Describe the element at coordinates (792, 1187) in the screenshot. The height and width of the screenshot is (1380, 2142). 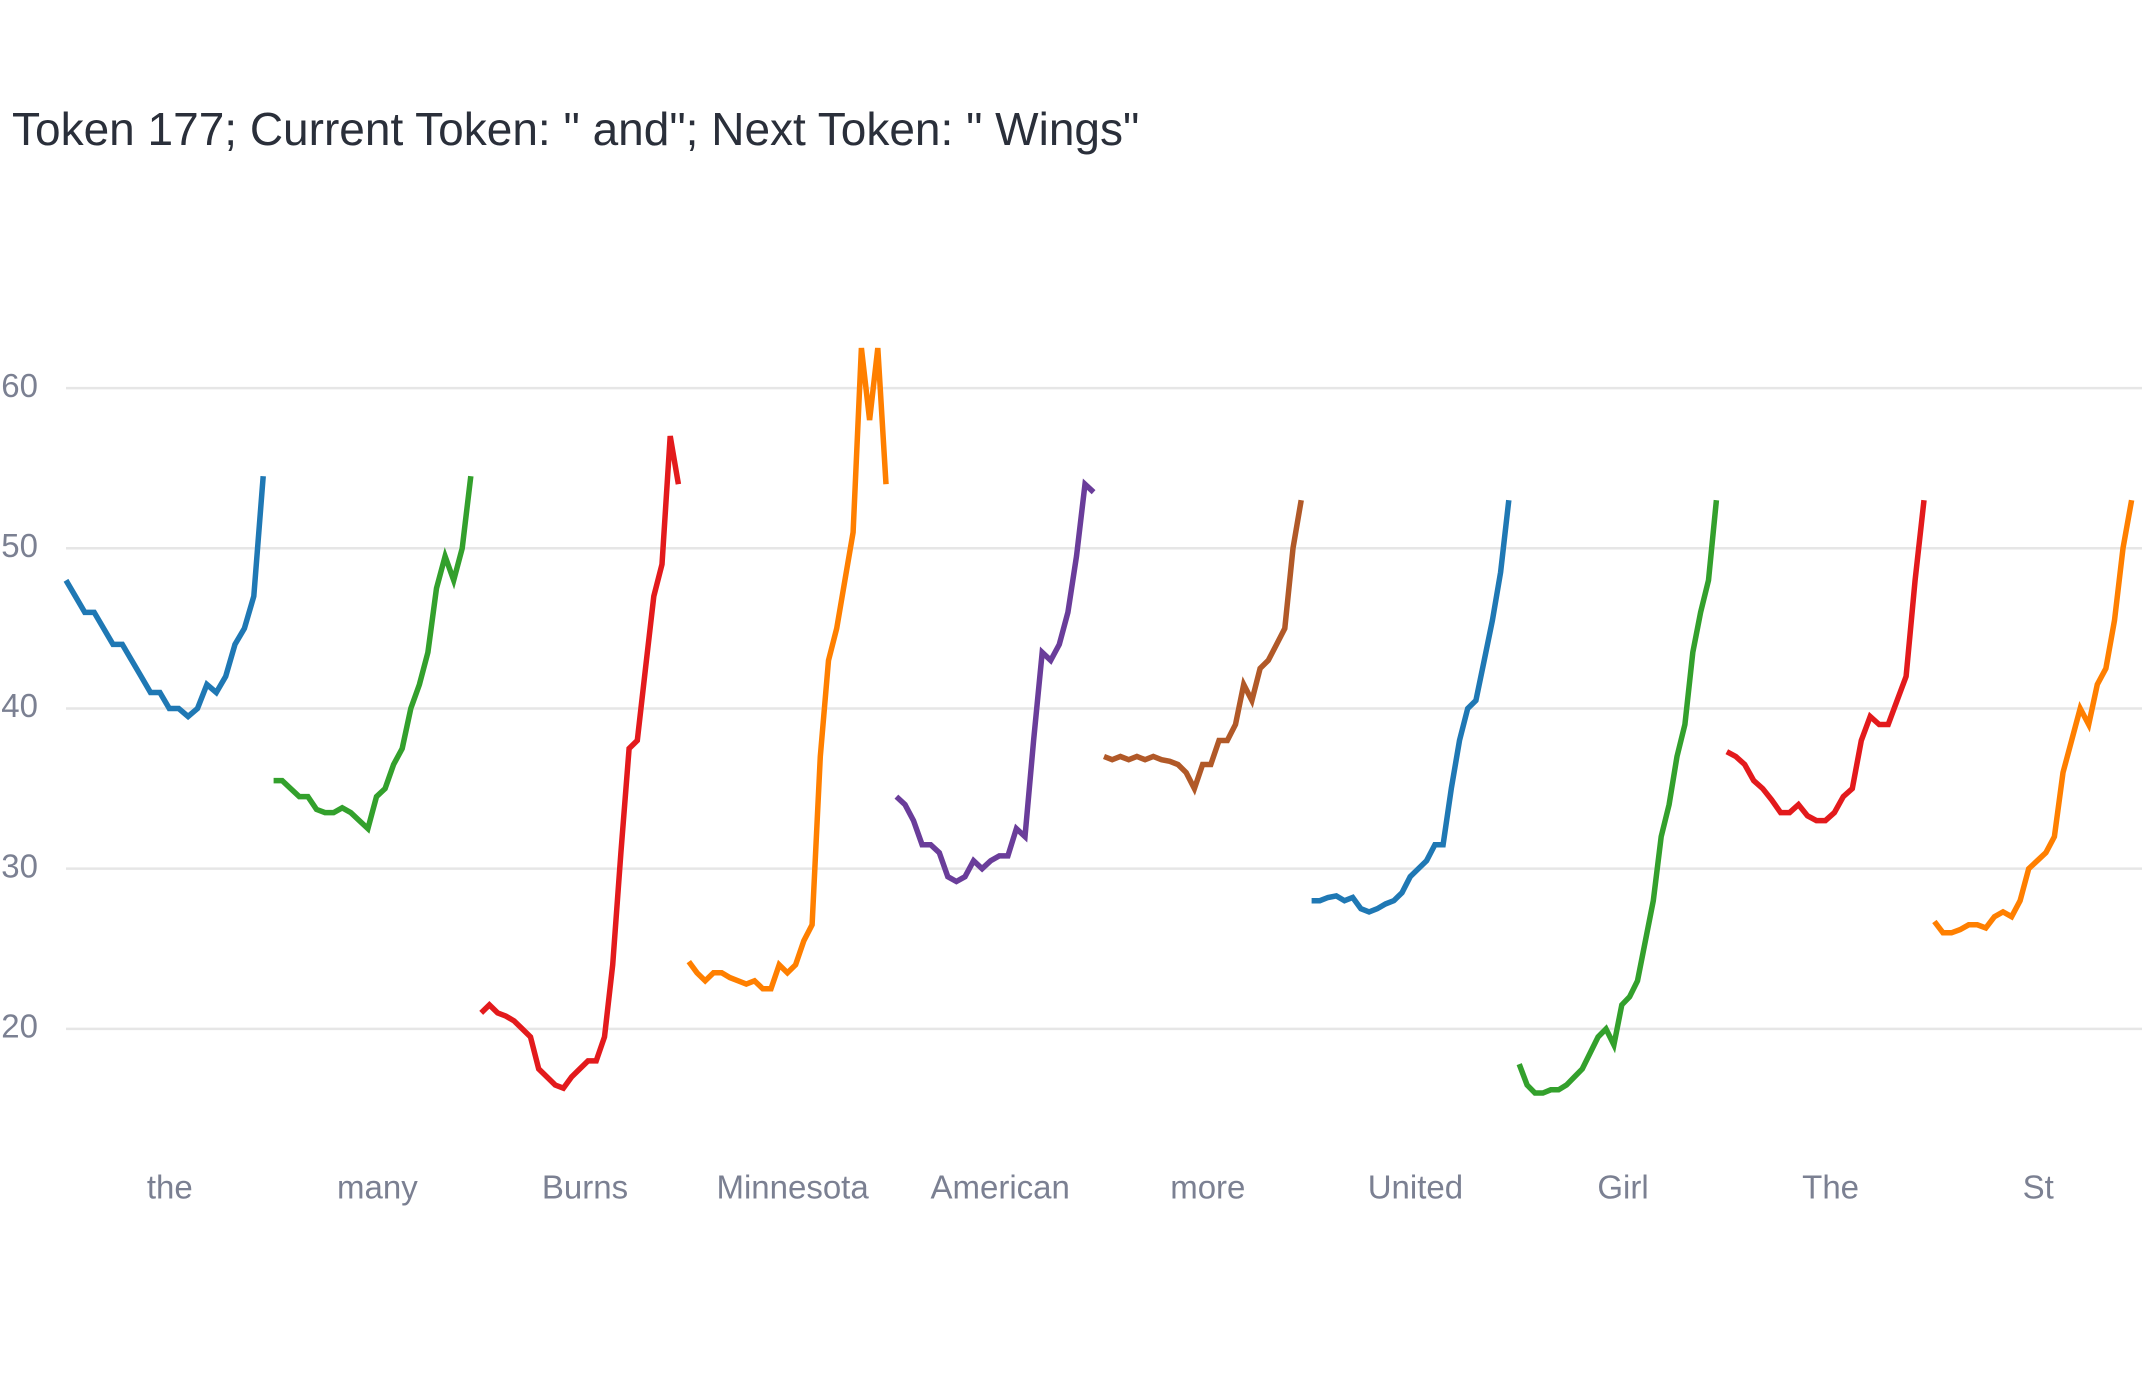
I see `x-tick-label: Minnesota` at that location.